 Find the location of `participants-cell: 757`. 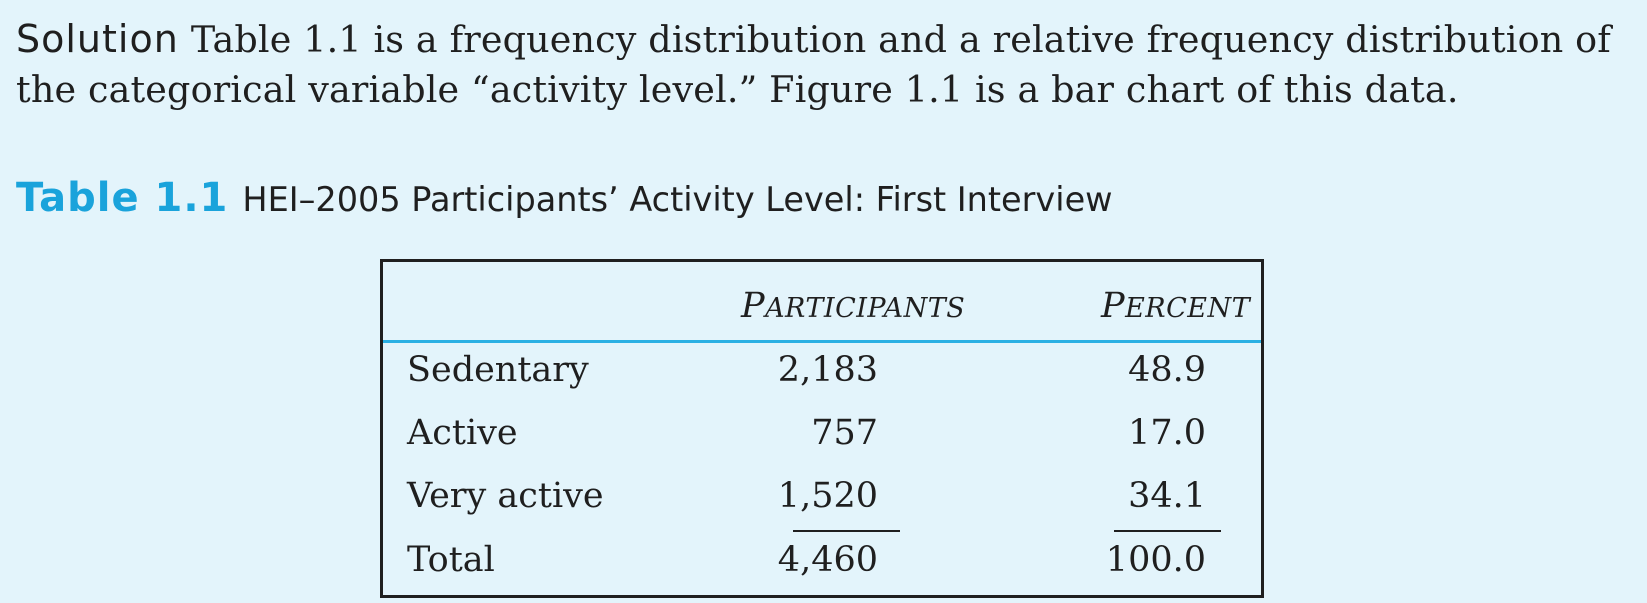

participants-cell: 757 is located at coordinates (844, 433).